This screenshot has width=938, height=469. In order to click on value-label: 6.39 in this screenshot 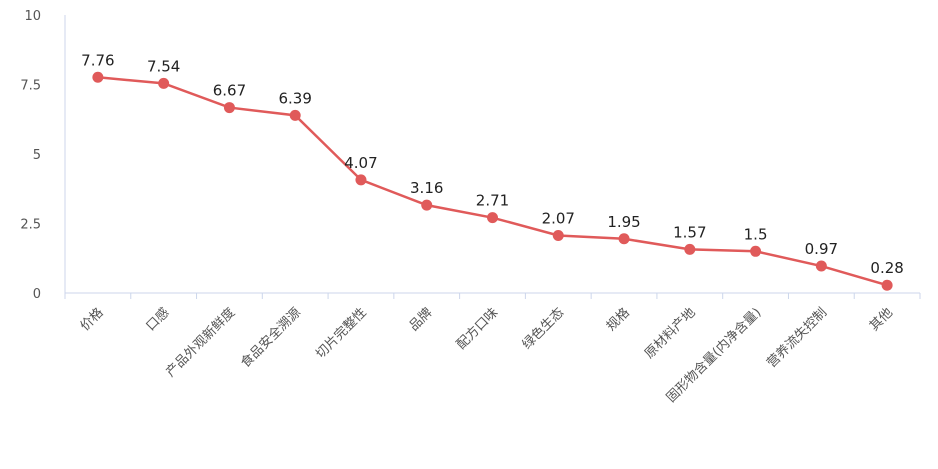, I will do `click(294, 98)`.